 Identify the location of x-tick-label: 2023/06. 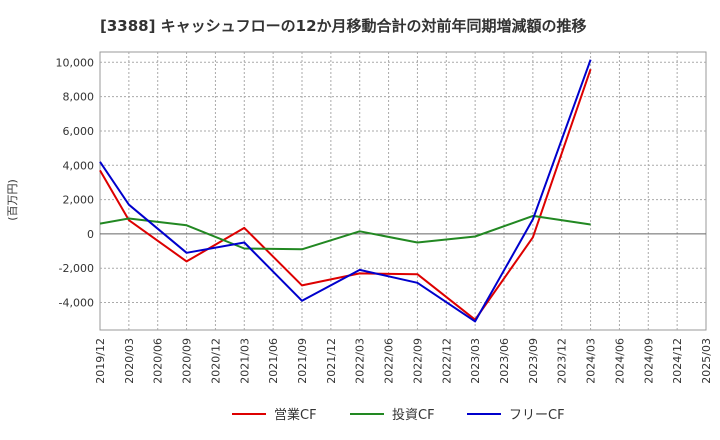
(504, 361).